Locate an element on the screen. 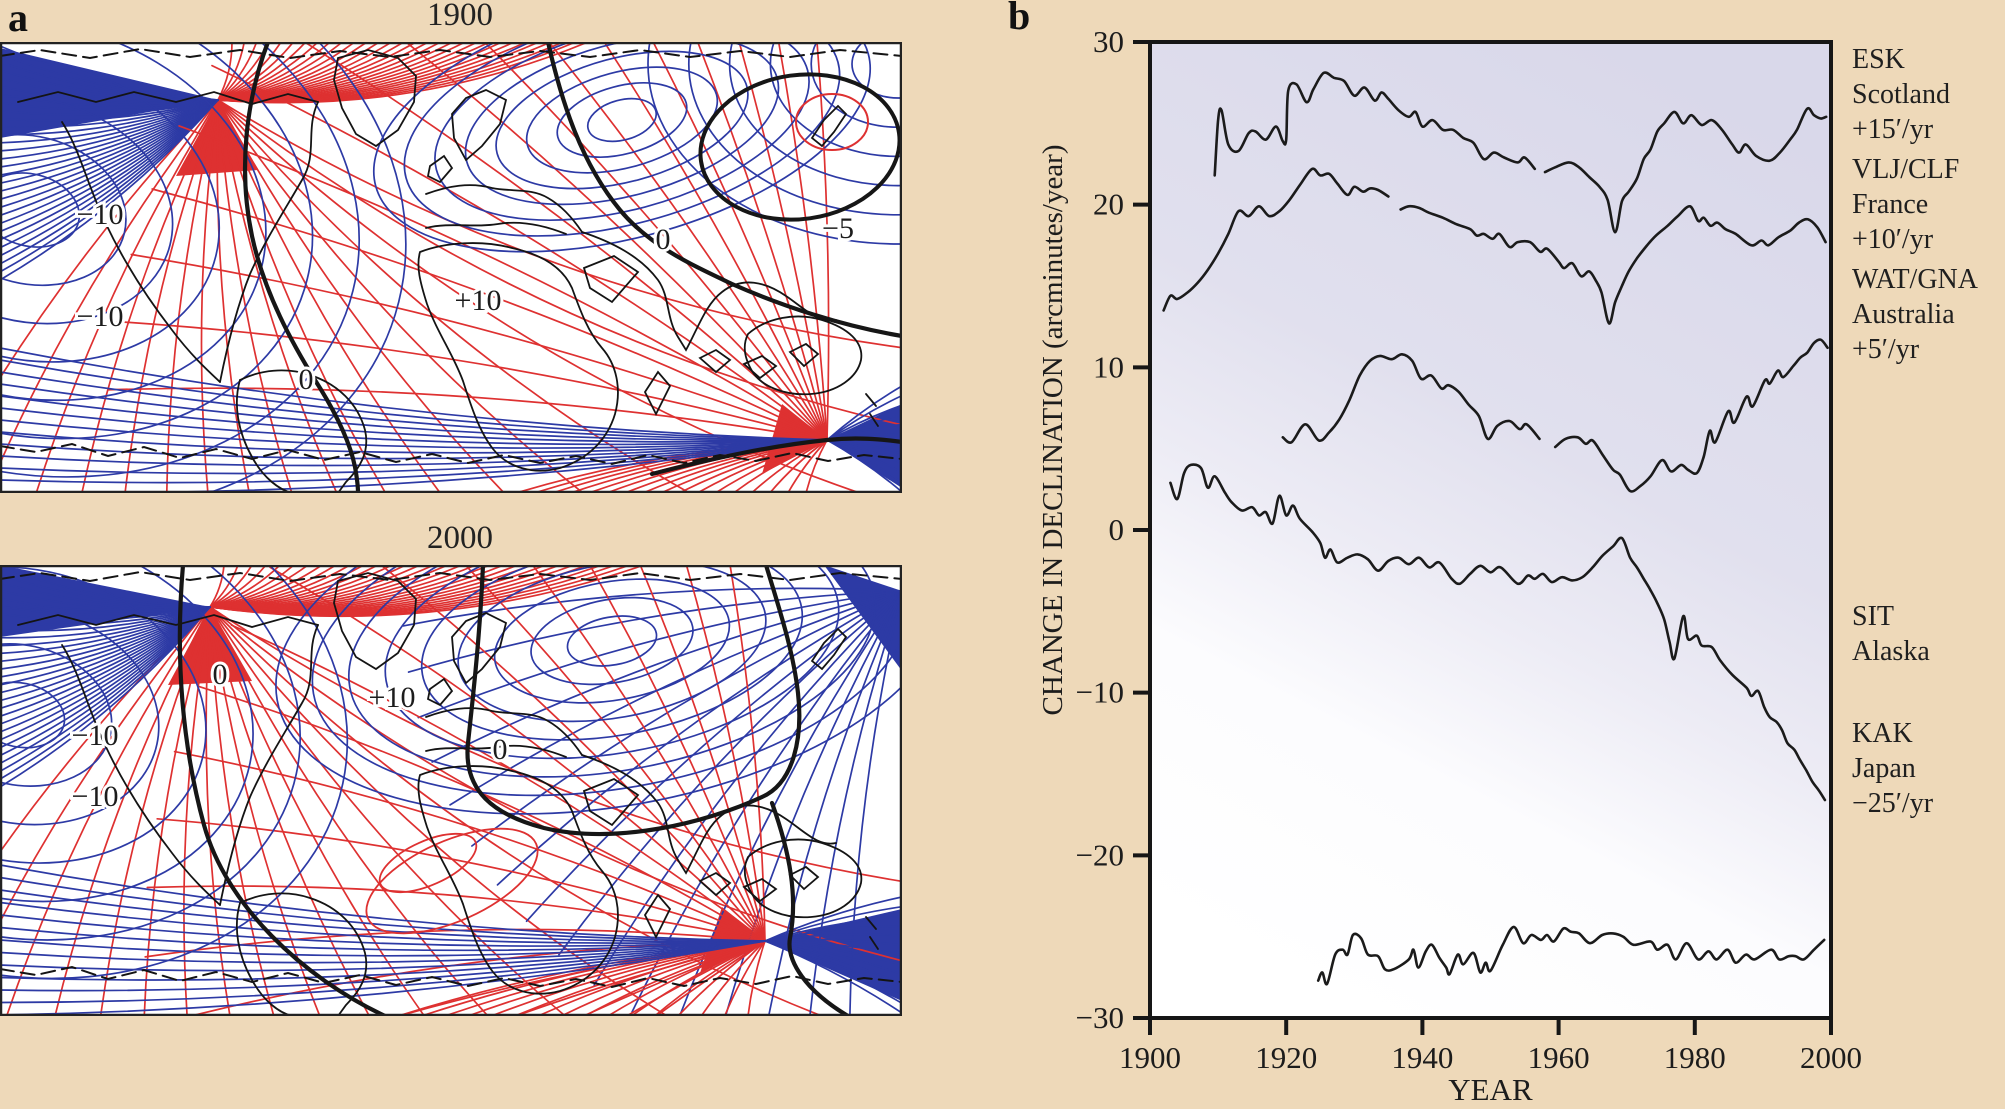 This screenshot has width=2005, height=1109. series-curve-esk is located at coordinates (1685, 170).